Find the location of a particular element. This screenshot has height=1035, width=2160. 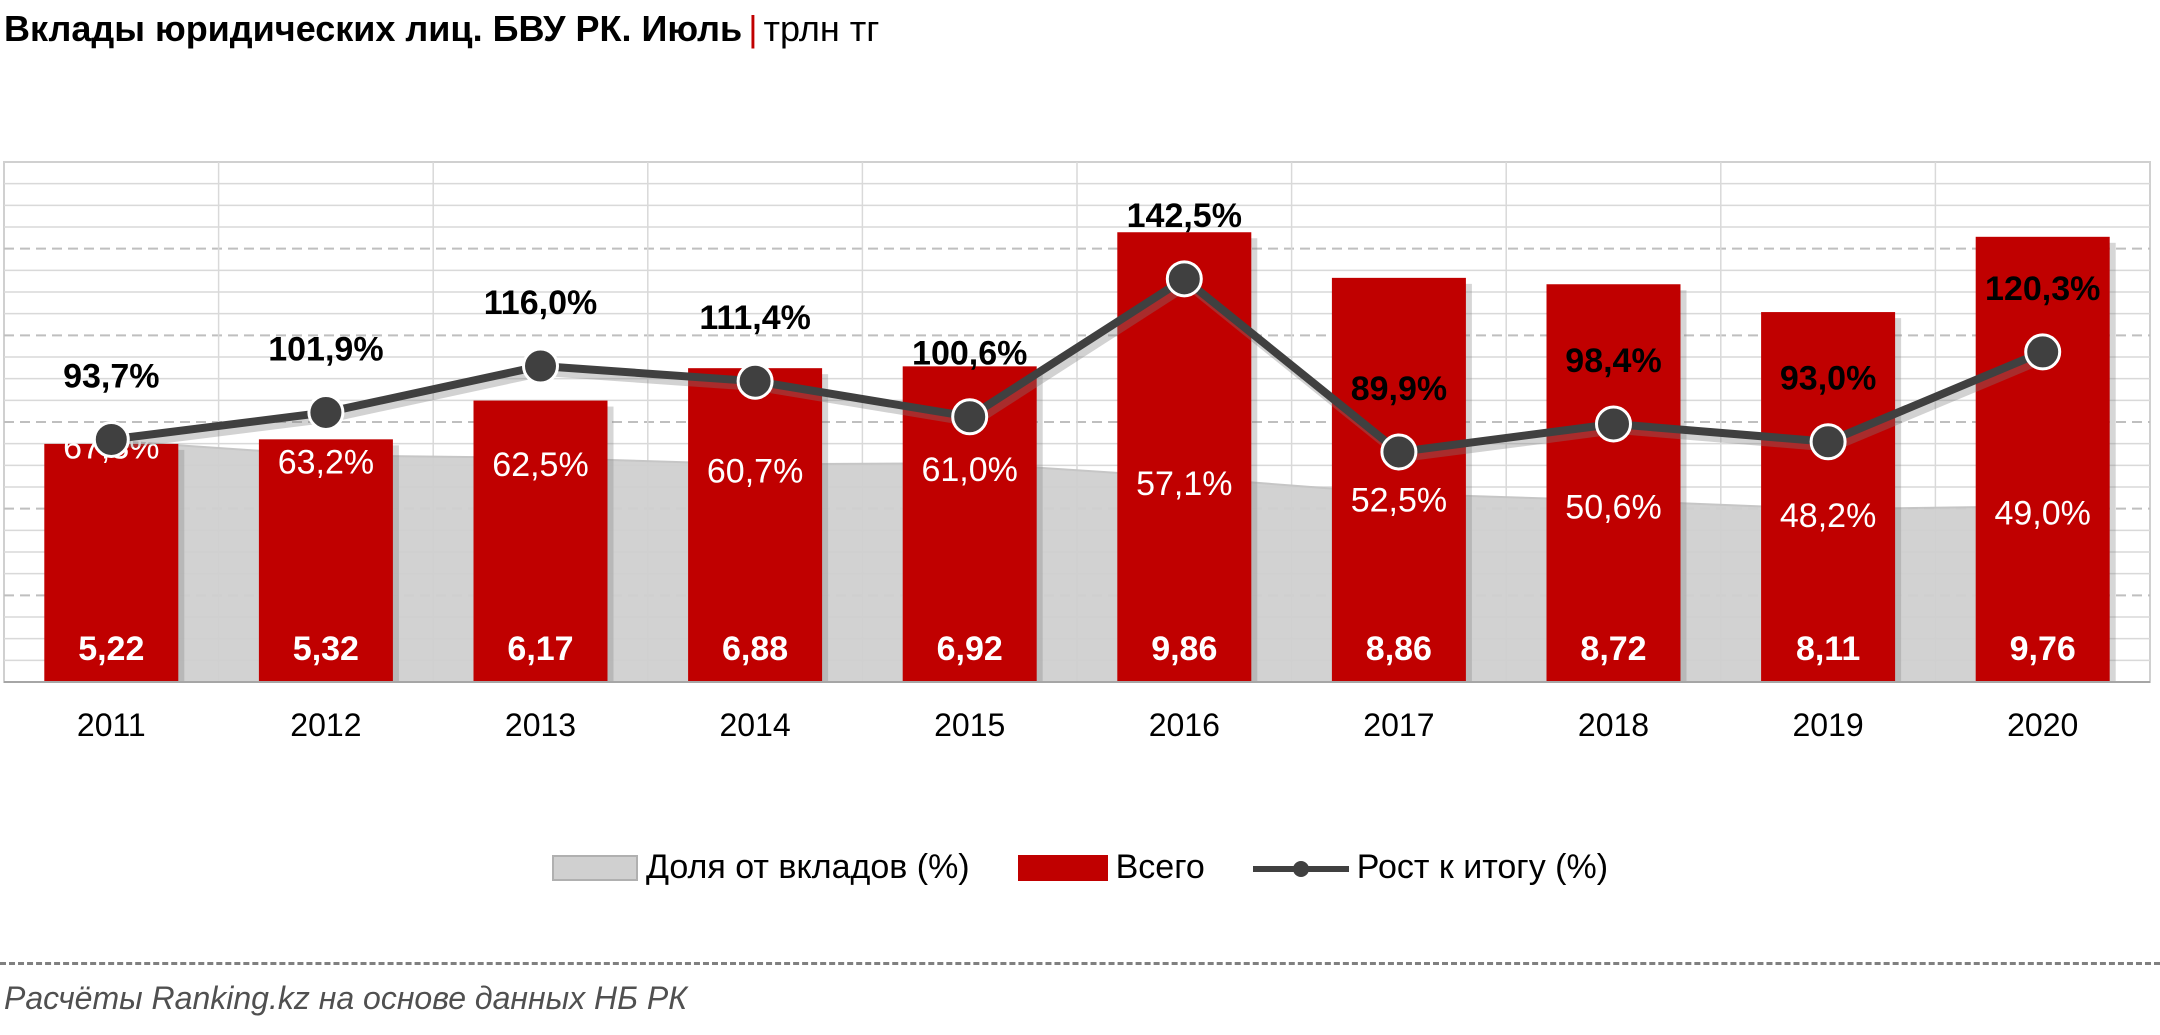

x-tick-label: 2012 is located at coordinates (325, 725).